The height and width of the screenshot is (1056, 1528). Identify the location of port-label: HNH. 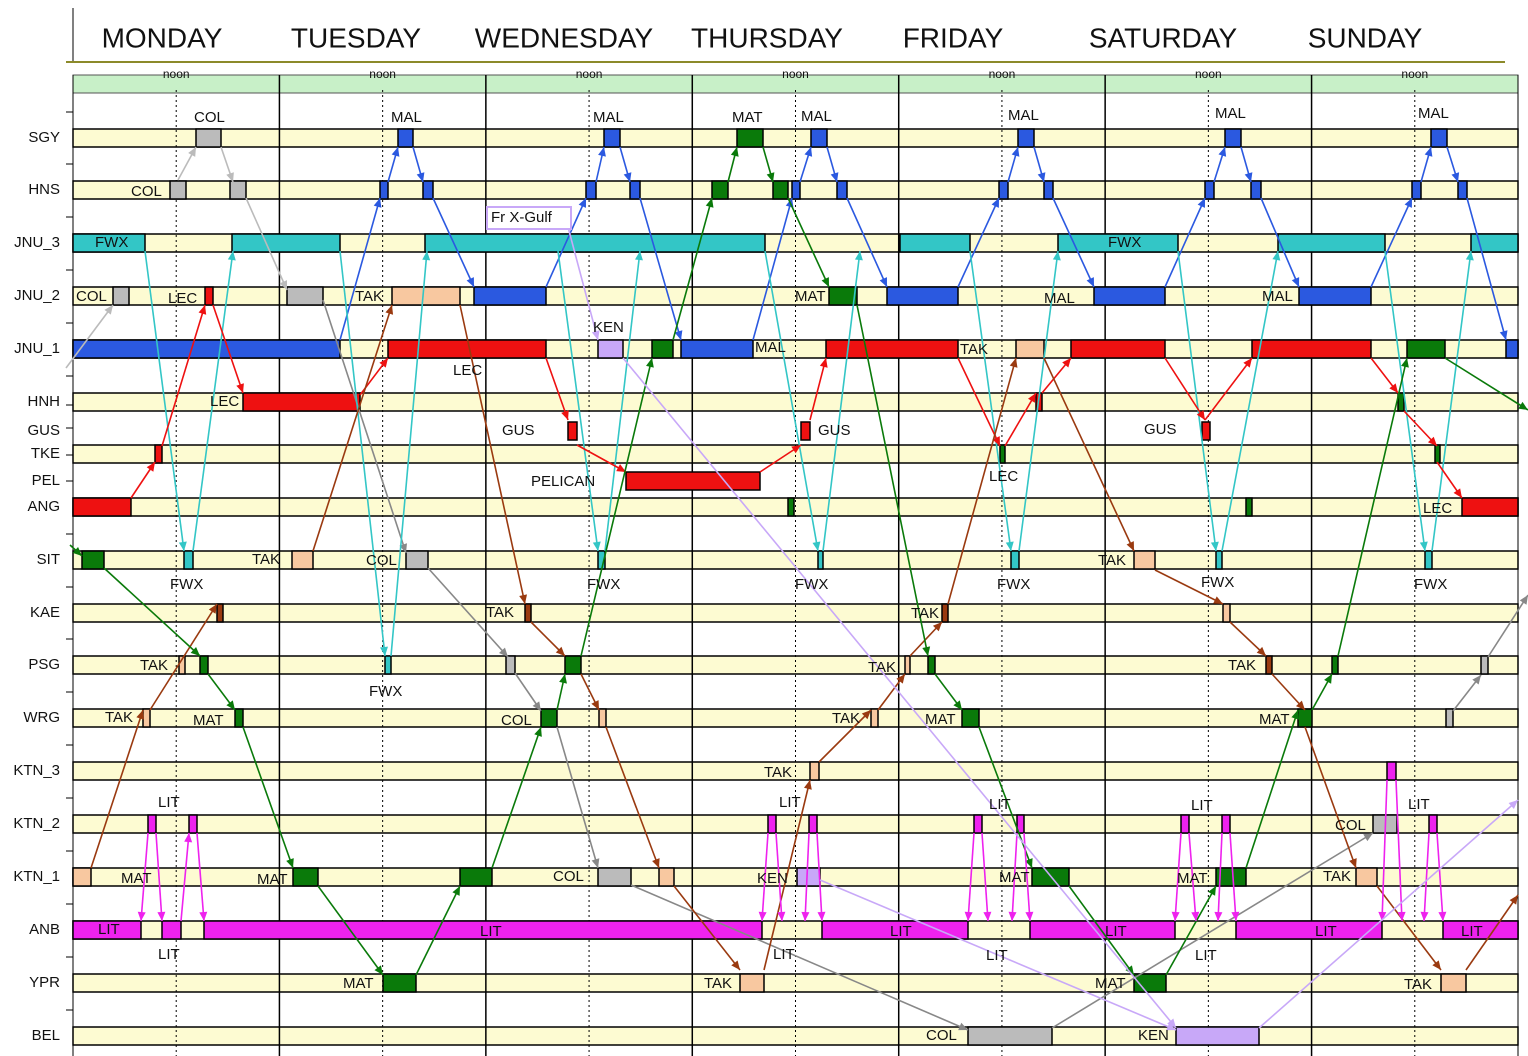
(44, 401).